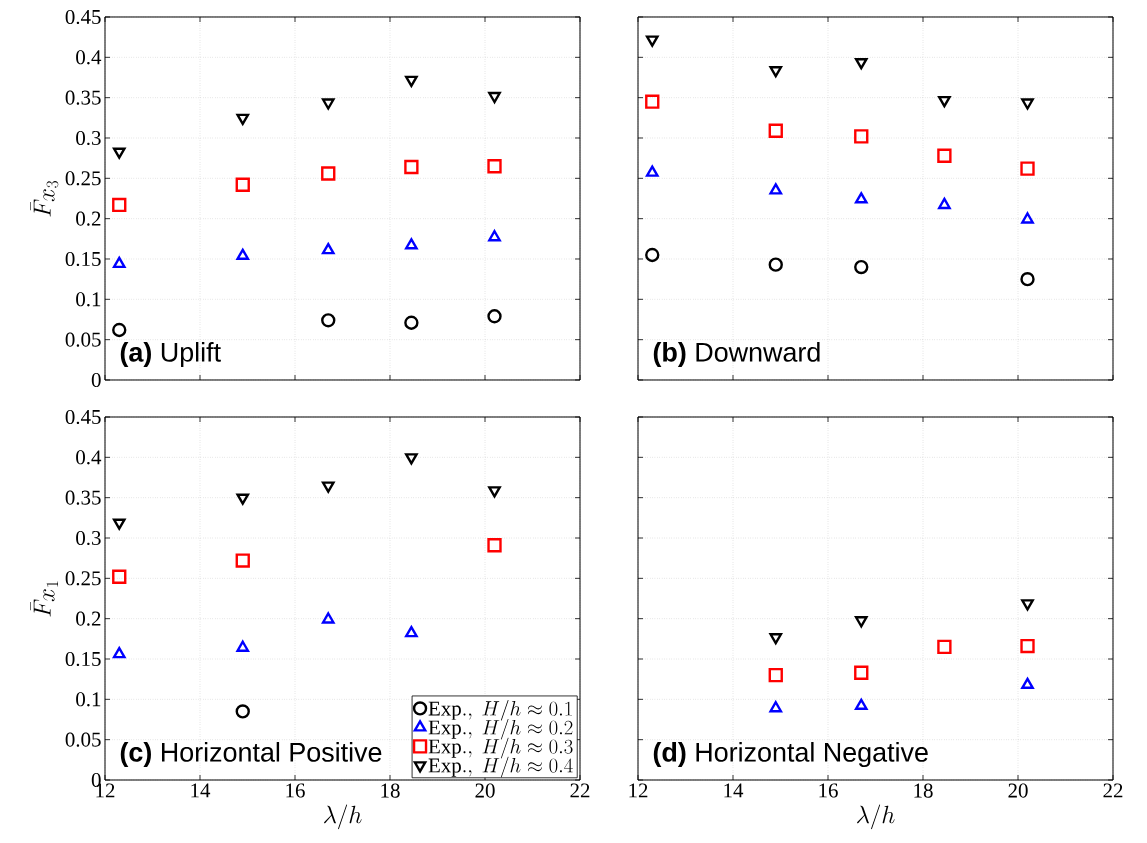 This screenshot has width=1147, height=843. Describe the element at coordinates (500, 748) in the screenshot. I see `legend-label: $\mathrm{Exp.},\ H/h \approx 0.3$` at that location.